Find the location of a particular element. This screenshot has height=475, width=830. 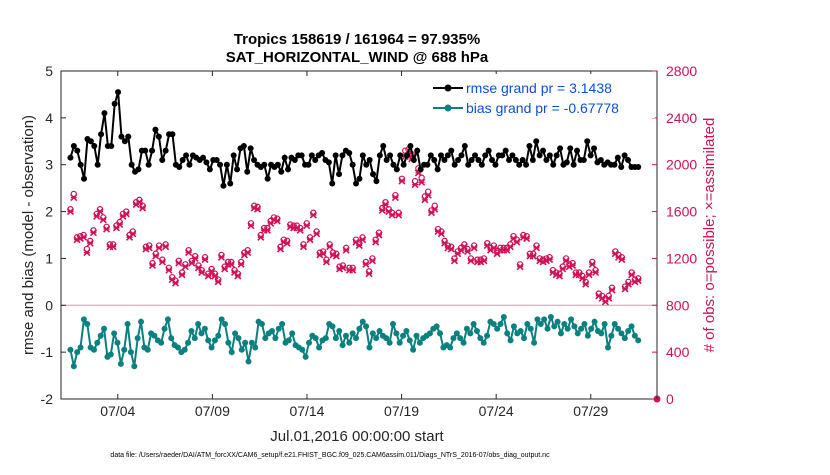

y-left-tick-label: 4 is located at coordinates (49, 118).